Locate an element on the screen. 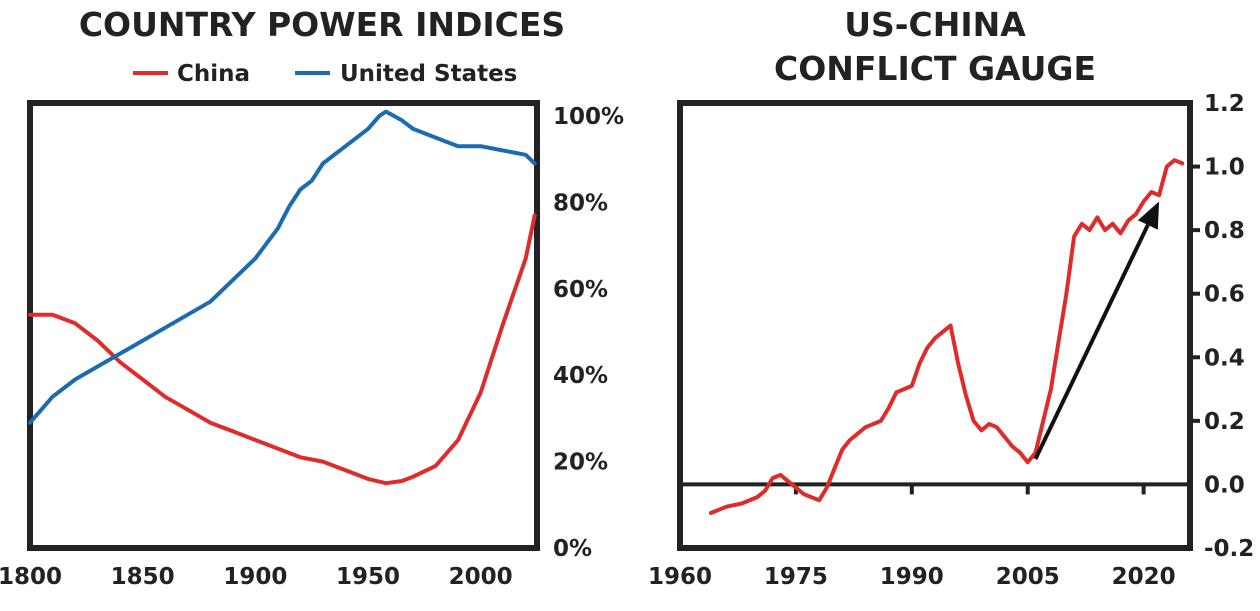 The width and height of the screenshot is (1260, 611). legend-label-china: China is located at coordinates (213, 74).